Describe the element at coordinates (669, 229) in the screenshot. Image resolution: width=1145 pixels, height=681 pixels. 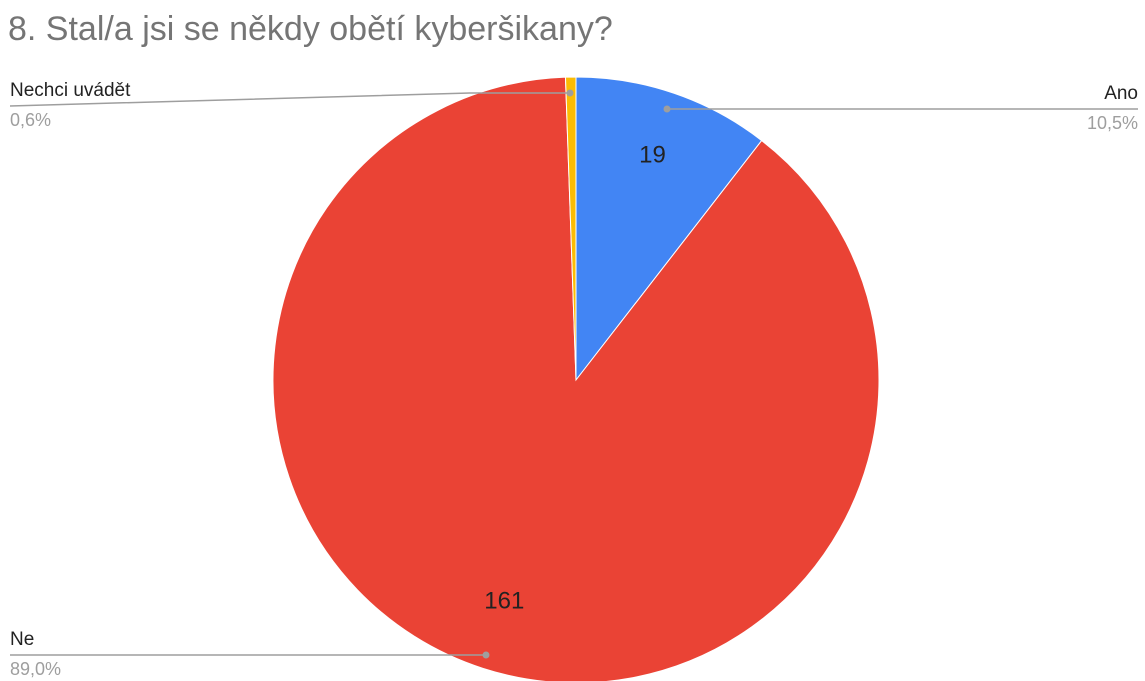
I see `pie-slice-ano` at that location.